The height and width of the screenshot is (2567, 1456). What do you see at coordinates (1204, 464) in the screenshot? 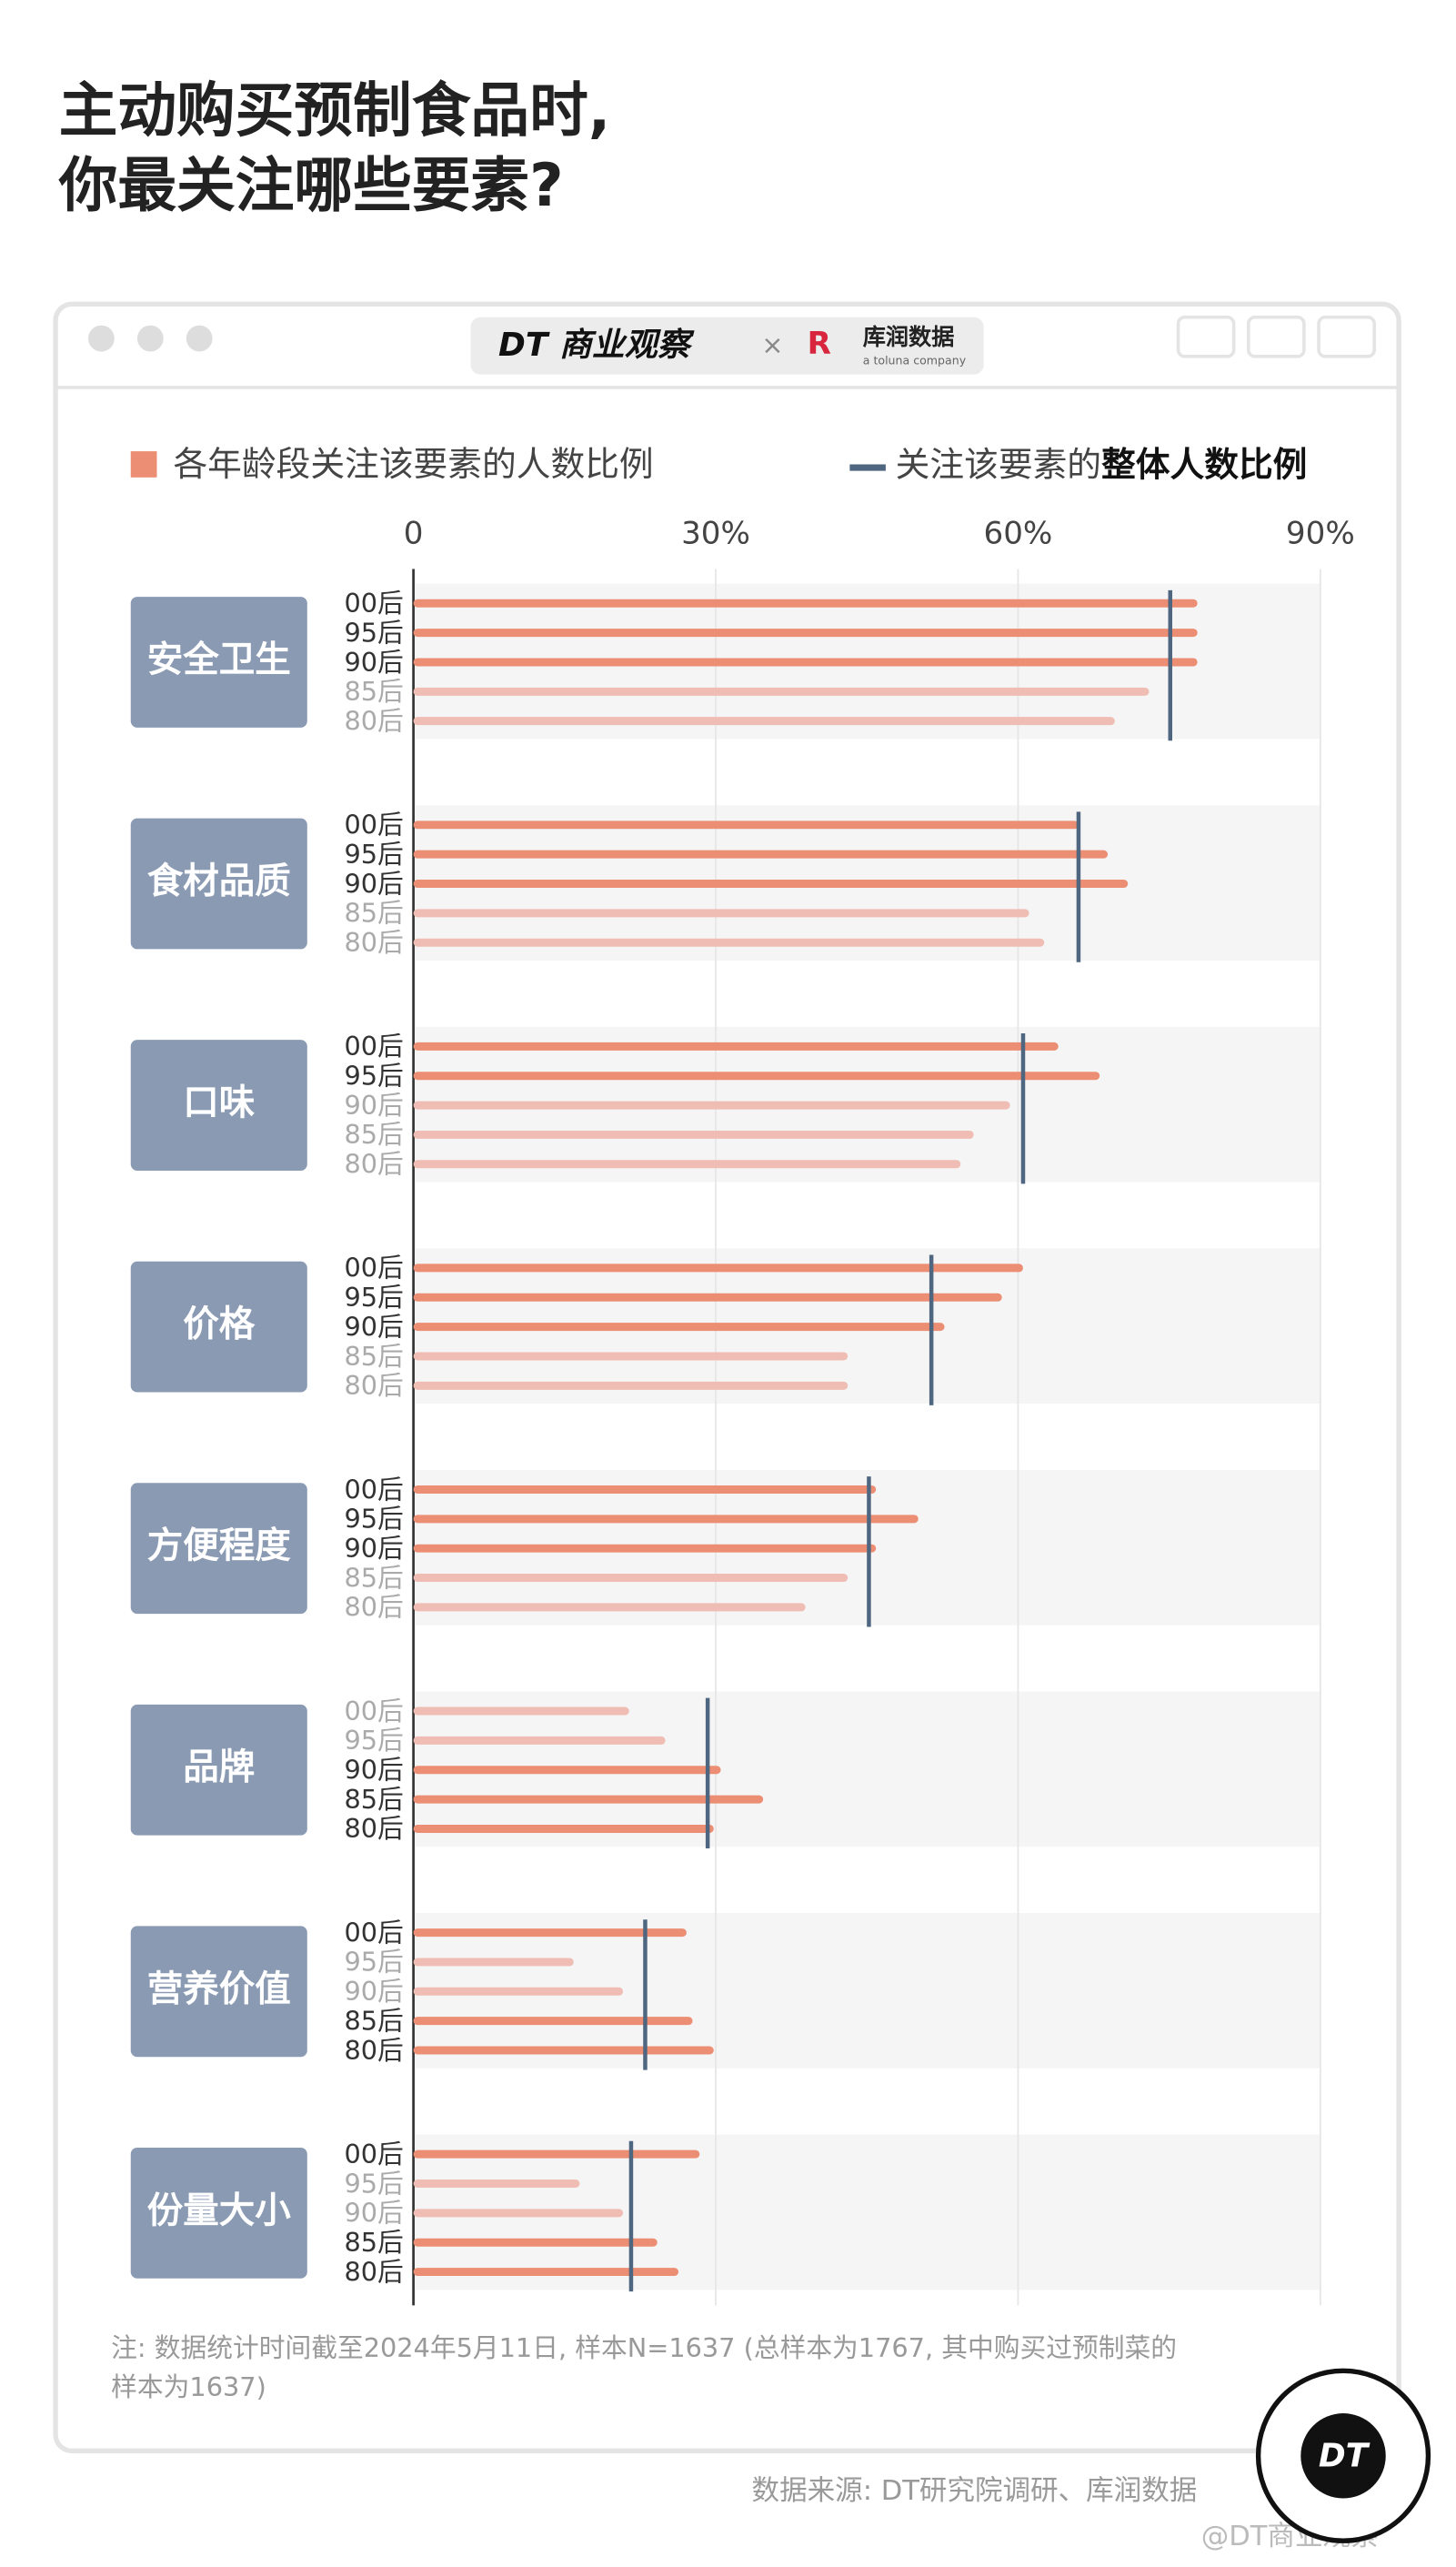
I see `legend-line-bold: 整体人数比例` at bounding box center [1204, 464].